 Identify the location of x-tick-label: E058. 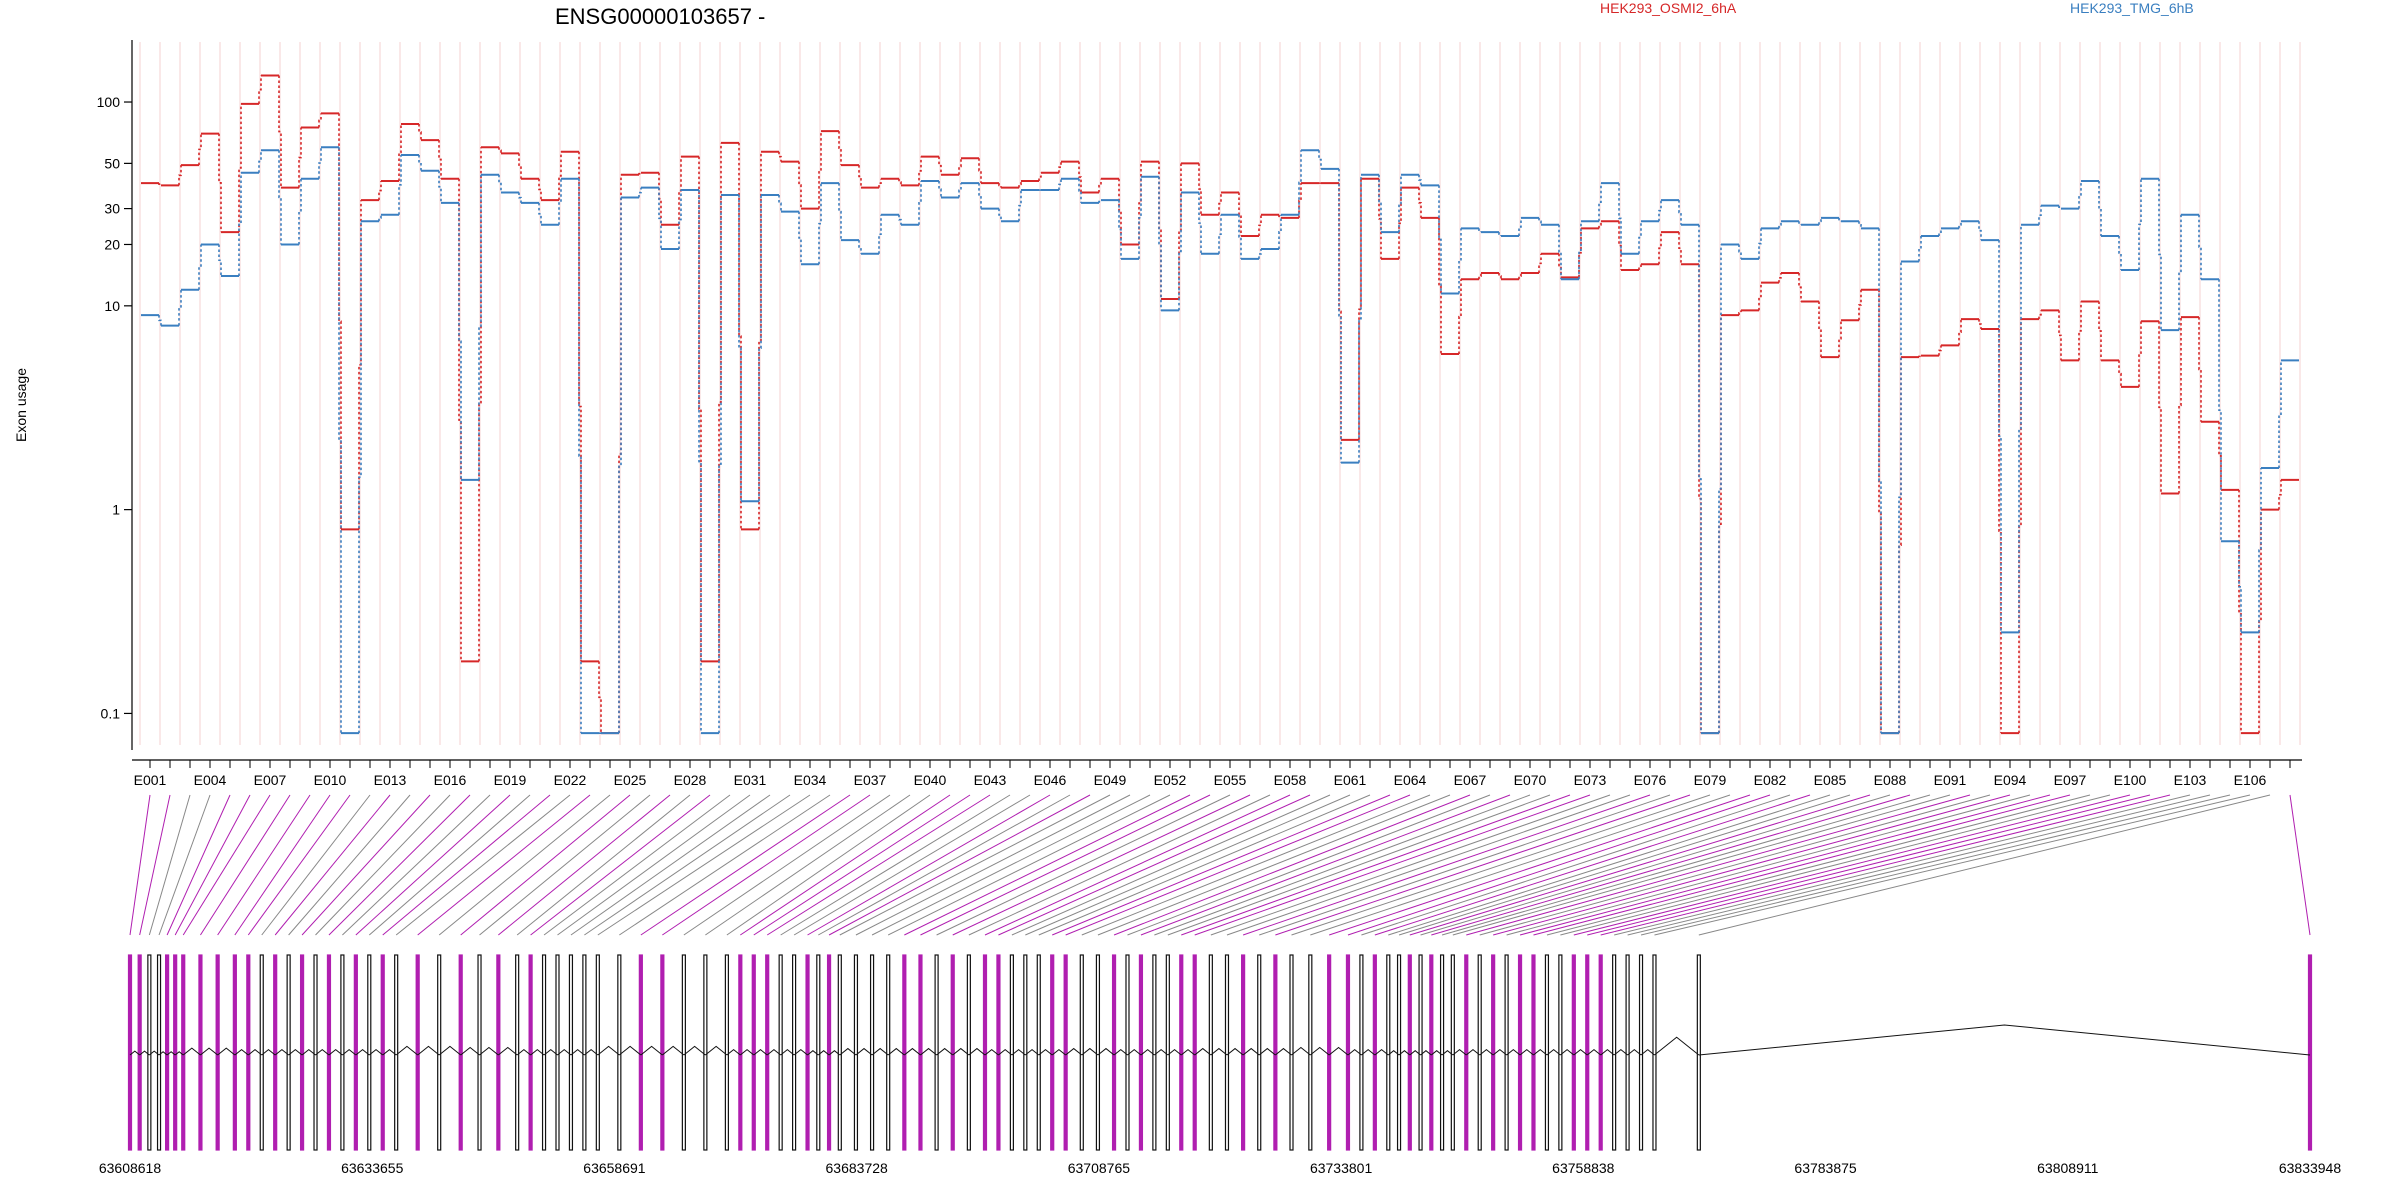
(1290, 780).